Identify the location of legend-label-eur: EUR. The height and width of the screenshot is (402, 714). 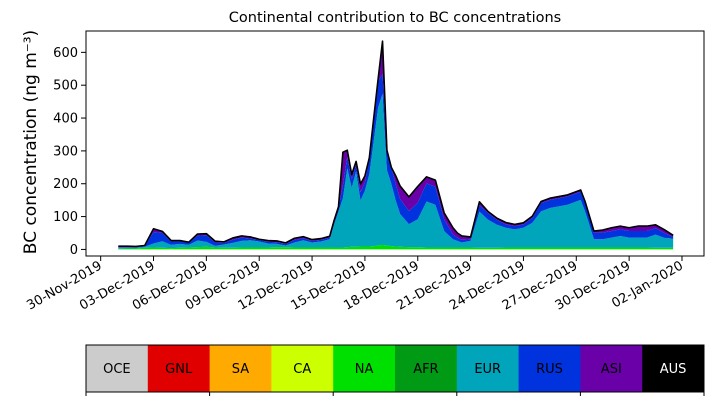
(487, 369).